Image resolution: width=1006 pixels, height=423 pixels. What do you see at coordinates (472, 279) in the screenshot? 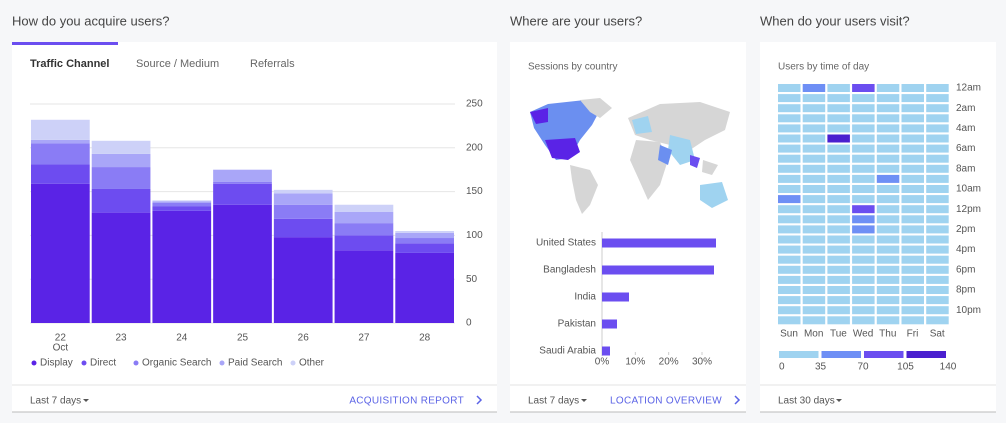
I see `y-tick-label: 50` at bounding box center [472, 279].